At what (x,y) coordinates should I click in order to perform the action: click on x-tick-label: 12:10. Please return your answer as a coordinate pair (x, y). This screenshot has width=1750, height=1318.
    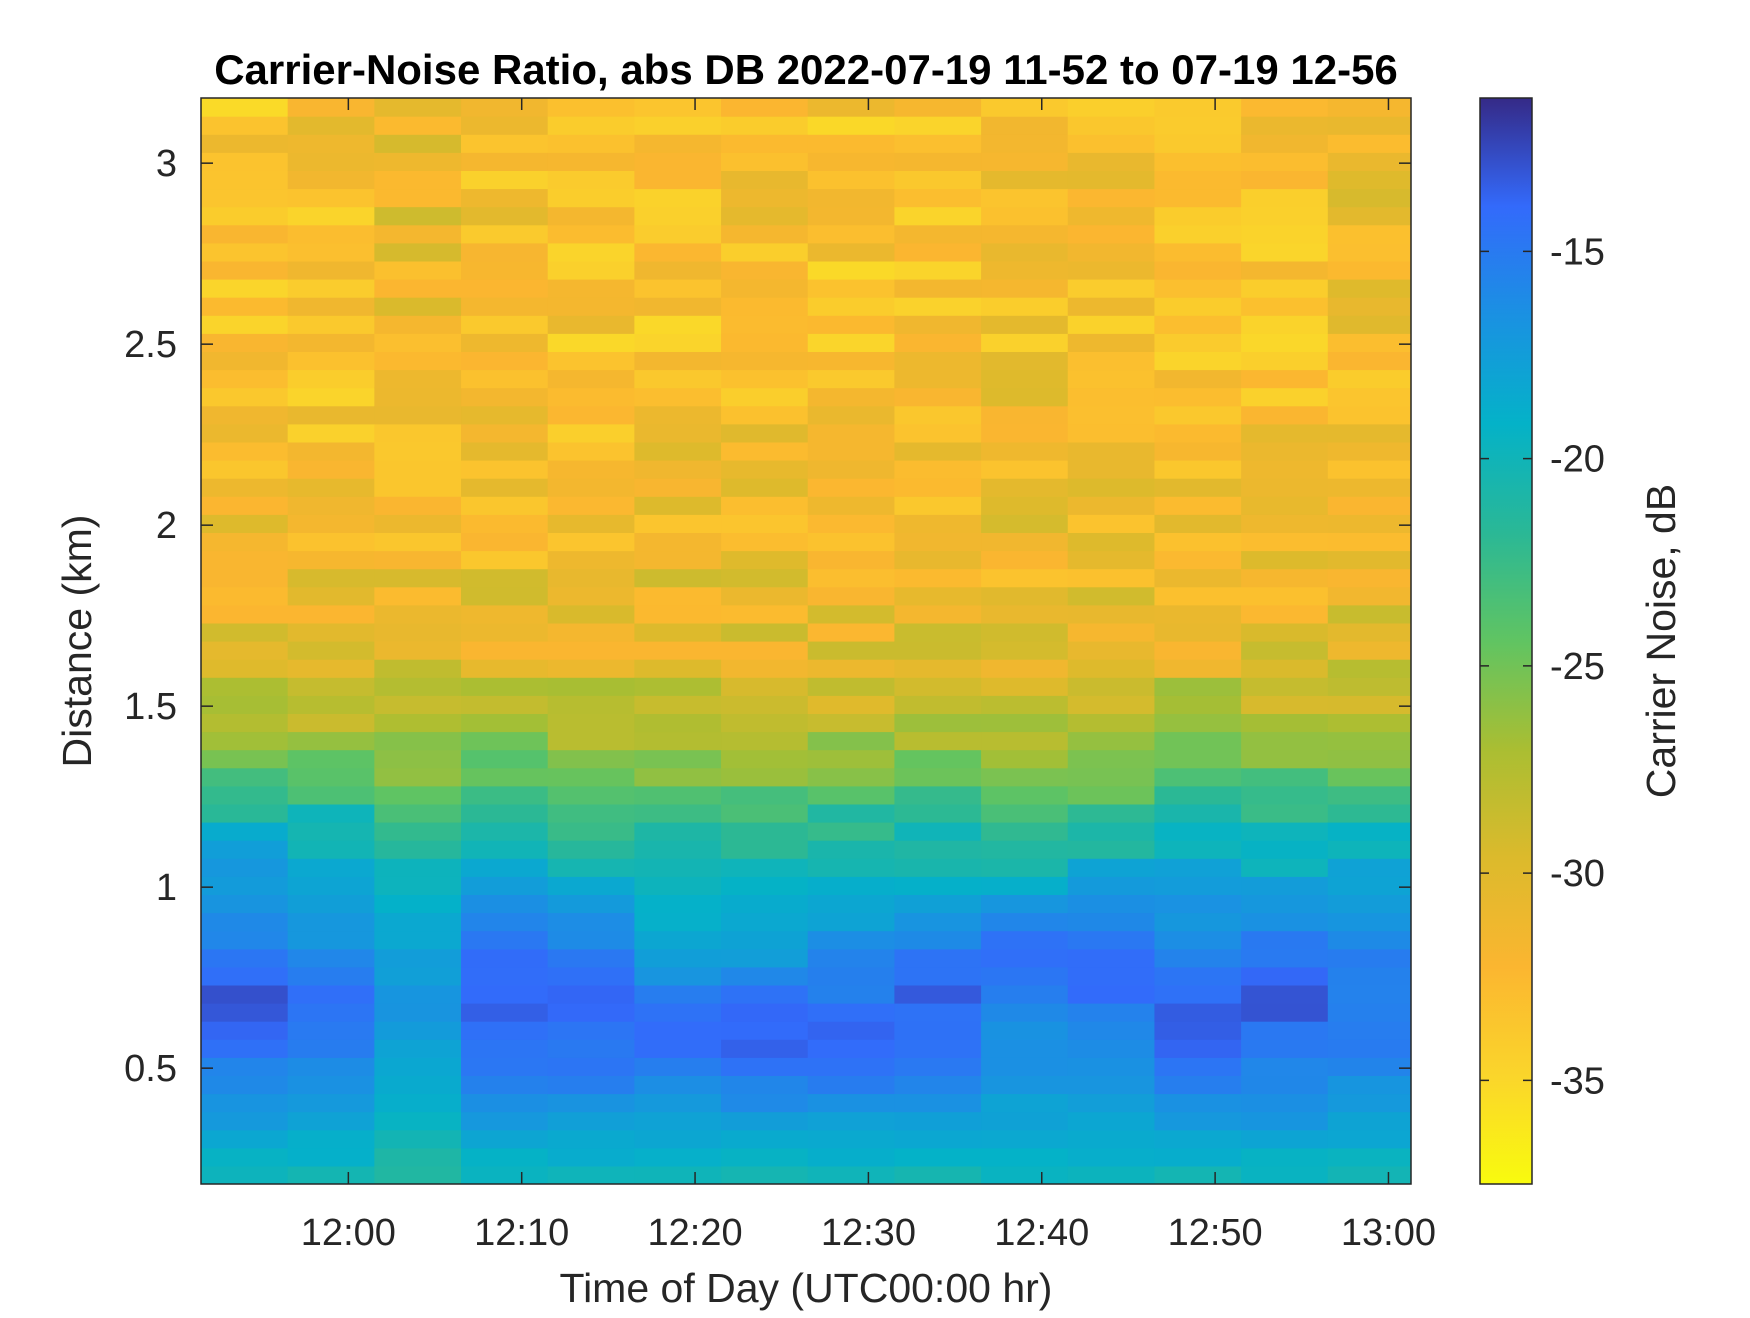
    Looking at the image, I should click on (521, 1233).